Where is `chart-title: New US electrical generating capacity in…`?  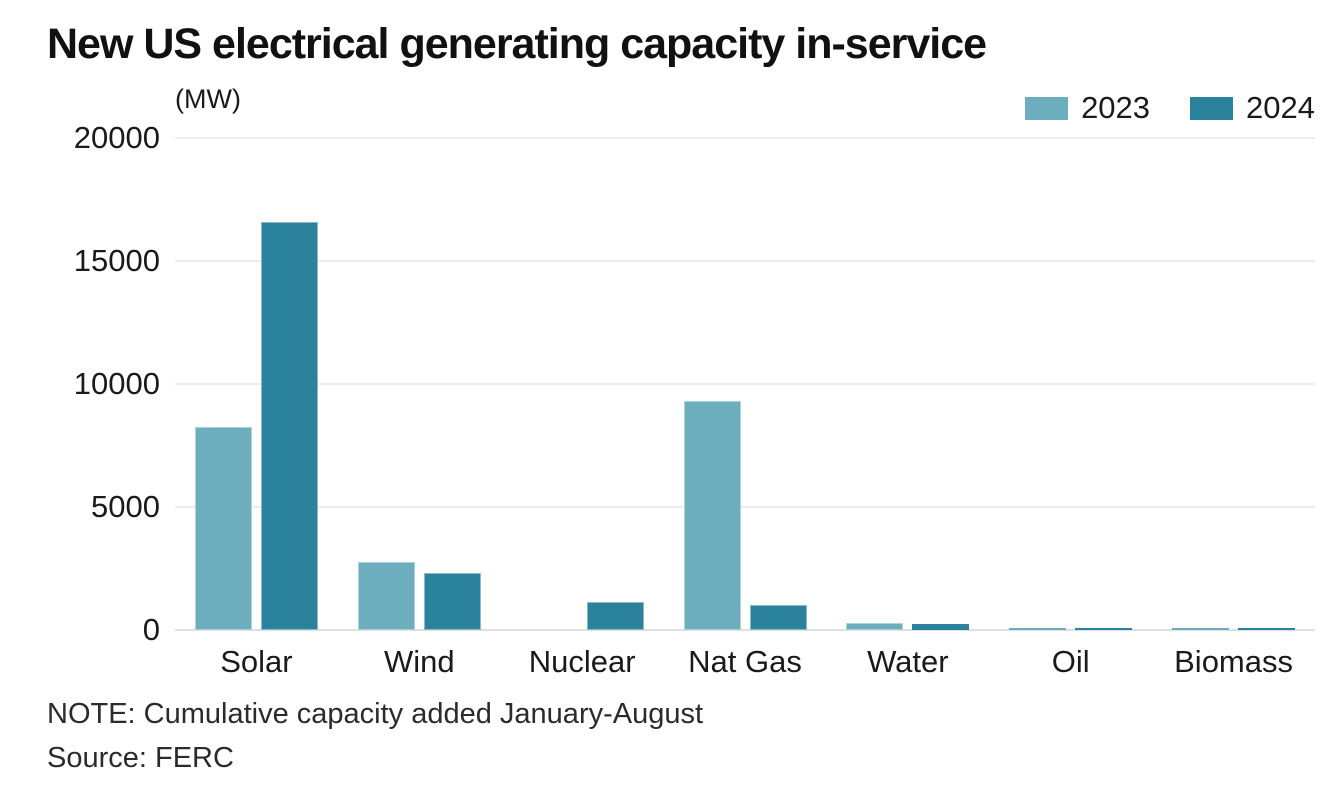 chart-title: New US electrical generating capacity in… is located at coordinates (517, 44).